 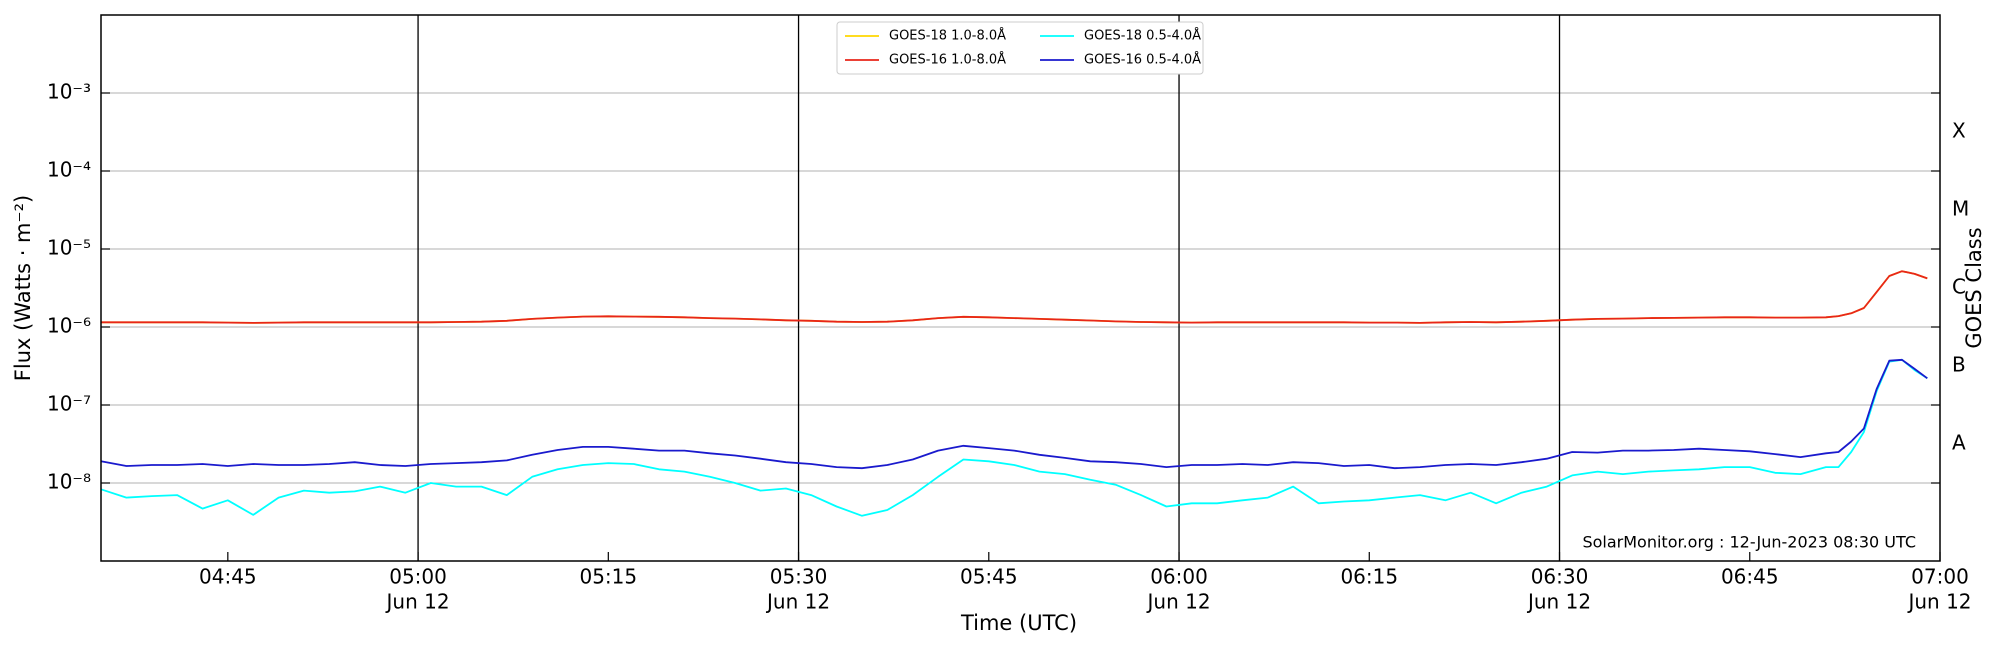 What do you see at coordinates (1940, 577) in the screenshot?
I see `x-tick-label: 07:00` at bounding box center [1940, 577].